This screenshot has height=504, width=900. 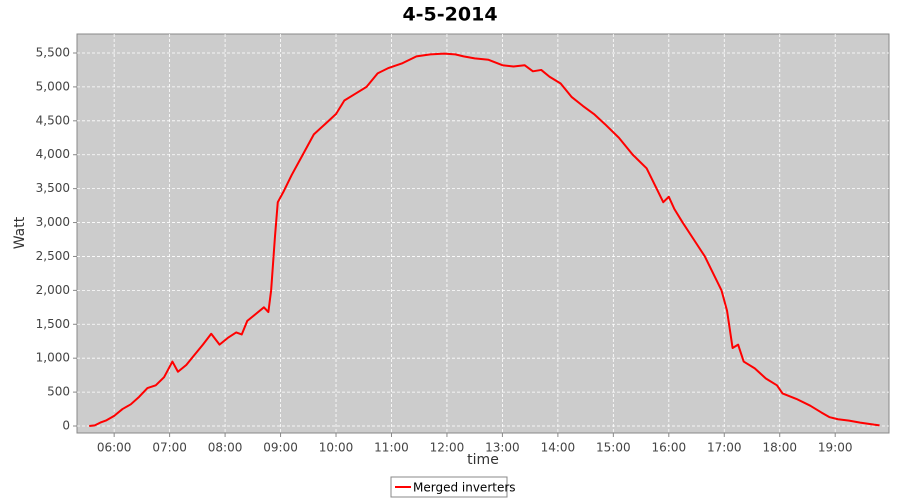 I want to click on y-tick-label: 5,500, so click(x=53, y=52).